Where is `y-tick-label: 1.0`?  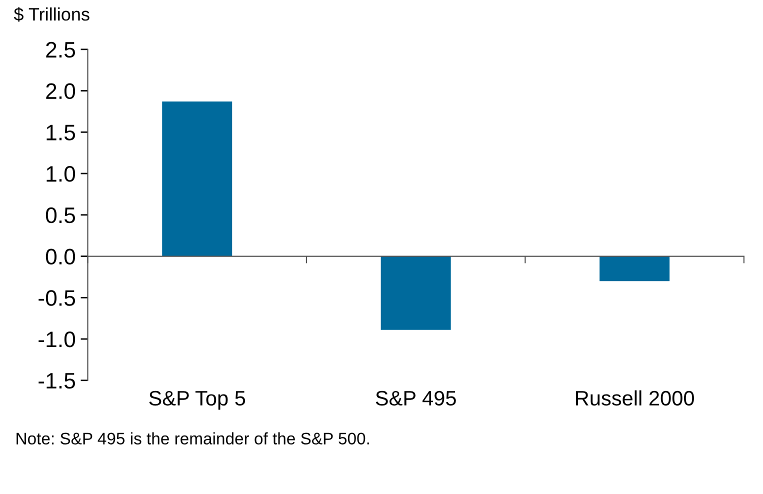 y-tick-label: 1.0 is located at coordinates (61, 174).